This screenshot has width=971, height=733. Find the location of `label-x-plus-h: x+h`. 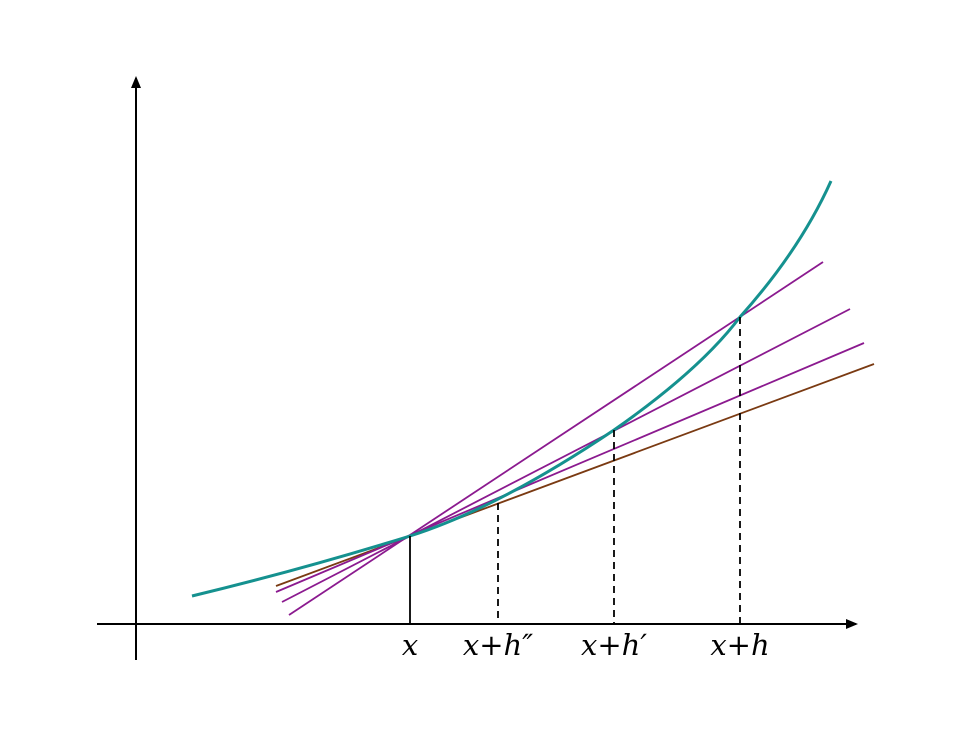

label-x-plus-h: x+h is located at coordinates (739, 645).